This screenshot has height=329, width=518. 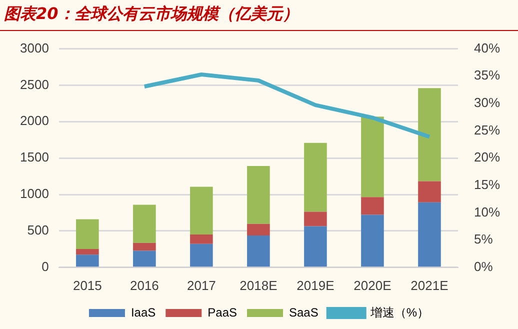 I want to click on y2-tick-label: 5%, so click(x=484, y=239).